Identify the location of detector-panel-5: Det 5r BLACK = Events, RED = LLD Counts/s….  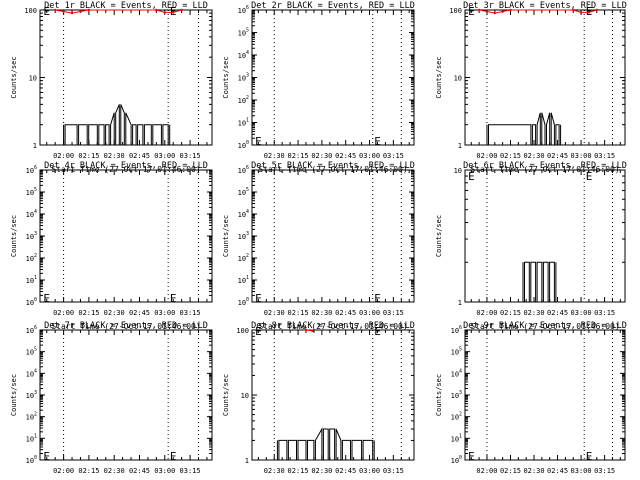
(318, 246).